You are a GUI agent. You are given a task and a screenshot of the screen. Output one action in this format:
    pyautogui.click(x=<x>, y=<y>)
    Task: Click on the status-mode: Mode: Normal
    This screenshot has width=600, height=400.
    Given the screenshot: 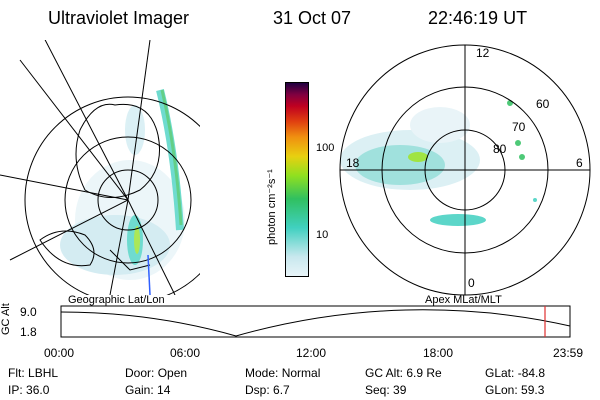 What is the action you would take?
    pyautogui.click(x=283, y=373)
    